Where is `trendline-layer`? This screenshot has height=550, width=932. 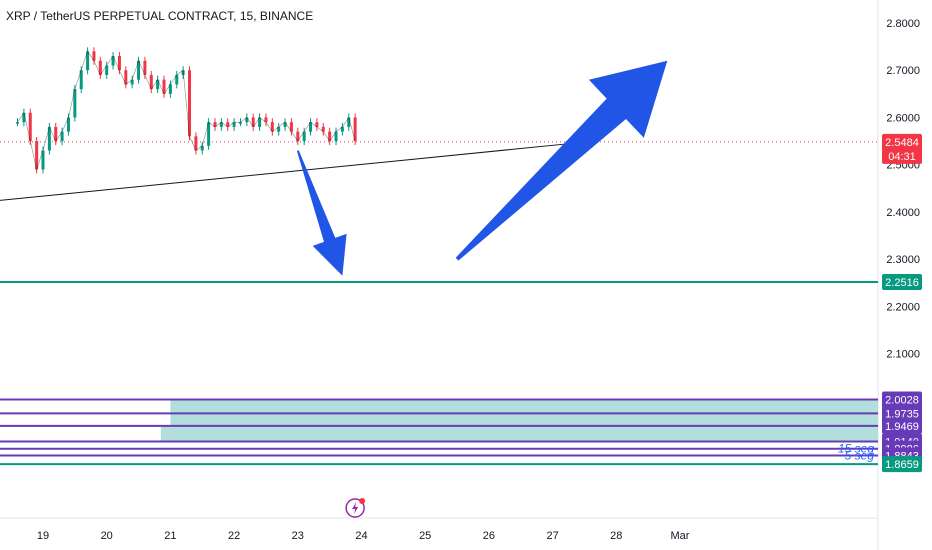 trendline-layer is located at coordinates (439, 172).